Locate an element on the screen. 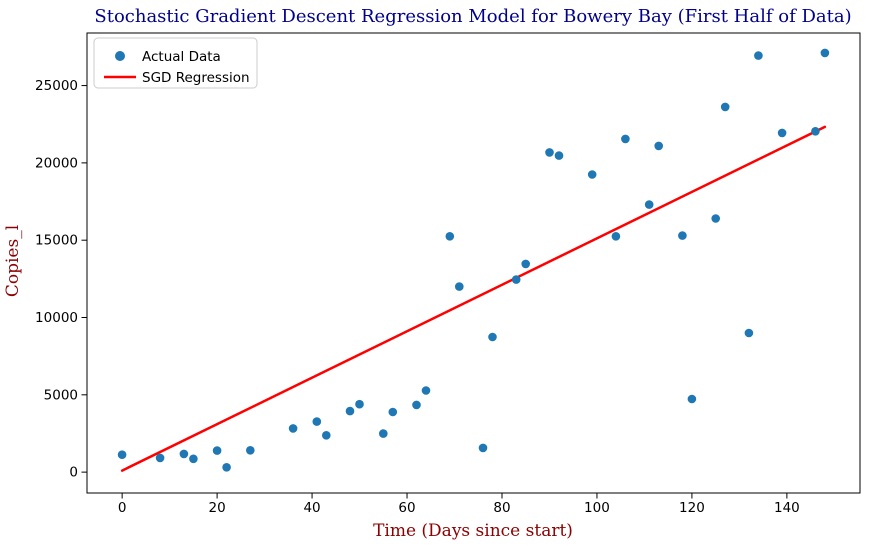  legend-item-sgd-regression: SGD Regression is located at coordinates (177, 78).